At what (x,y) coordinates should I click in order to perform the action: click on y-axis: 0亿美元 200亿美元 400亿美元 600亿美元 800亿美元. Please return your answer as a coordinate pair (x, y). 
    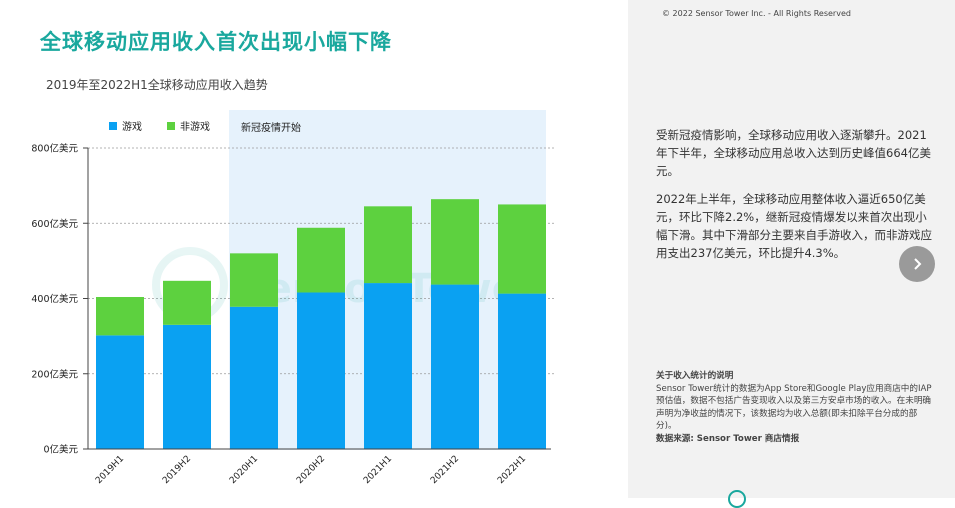
    Looking at the image, I should click on (60, 299).